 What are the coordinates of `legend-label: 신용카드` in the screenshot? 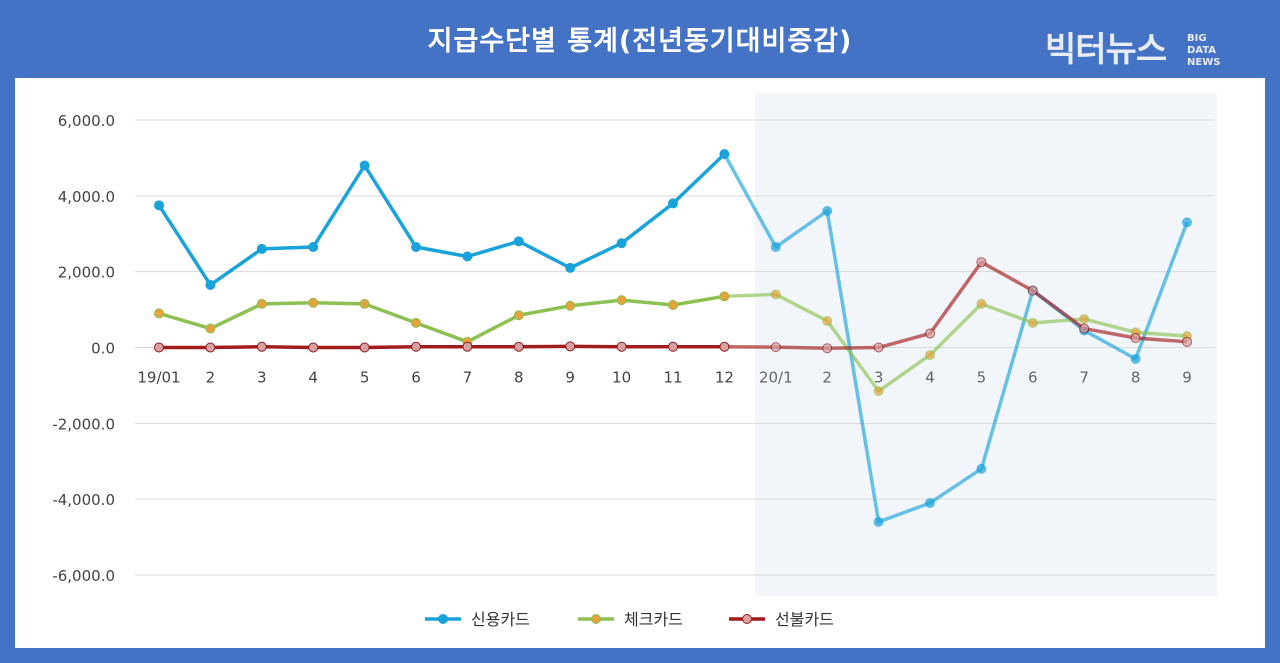 It's located at (500, 619).